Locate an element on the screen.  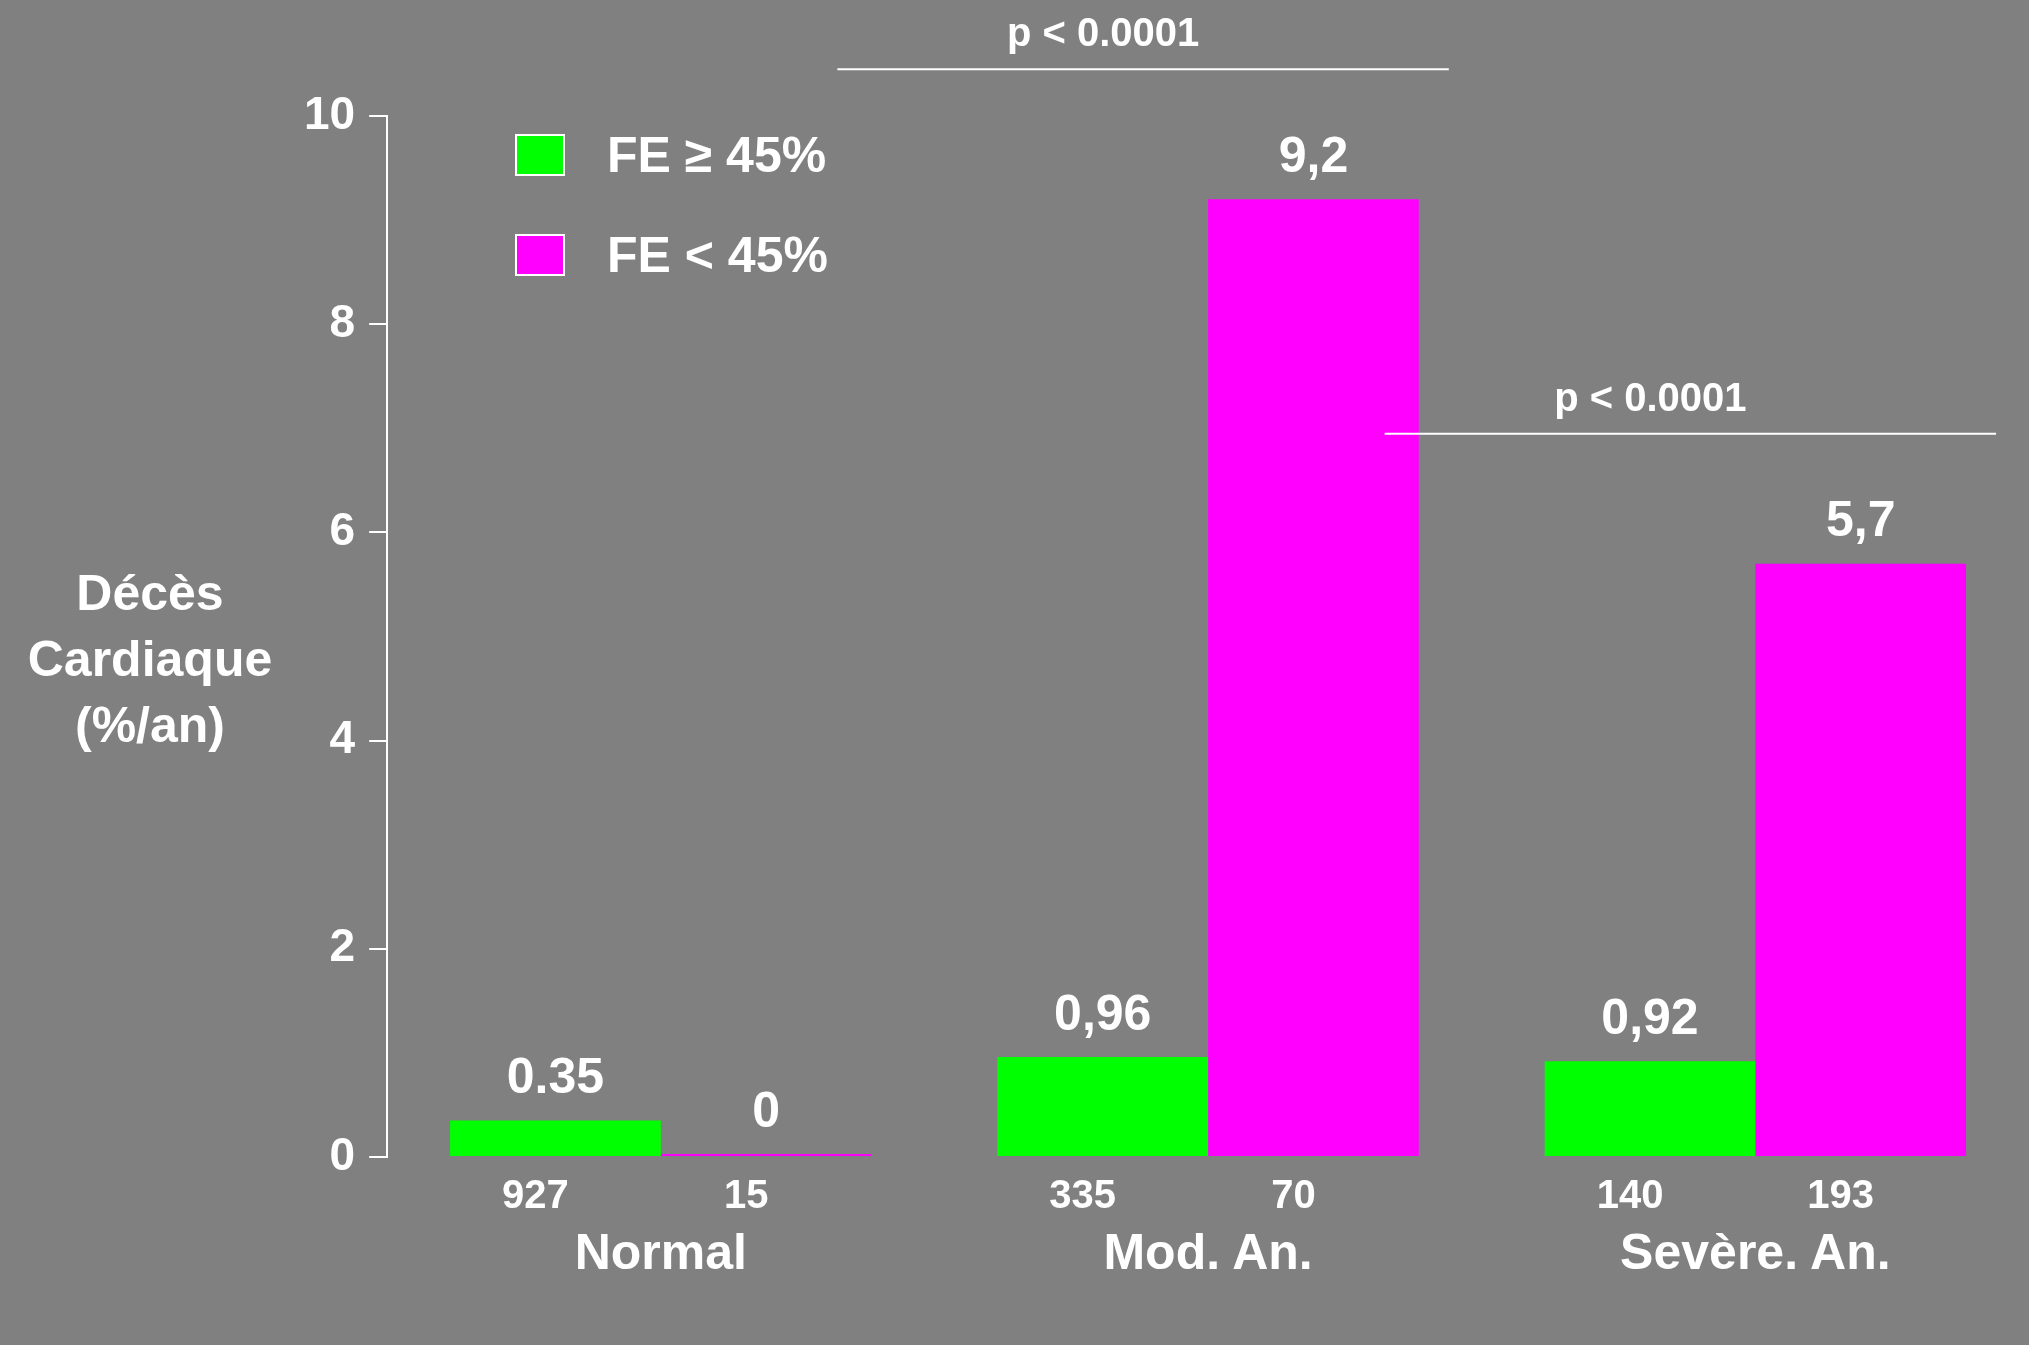
text: 140 is located at coordinates (1630, 1194).